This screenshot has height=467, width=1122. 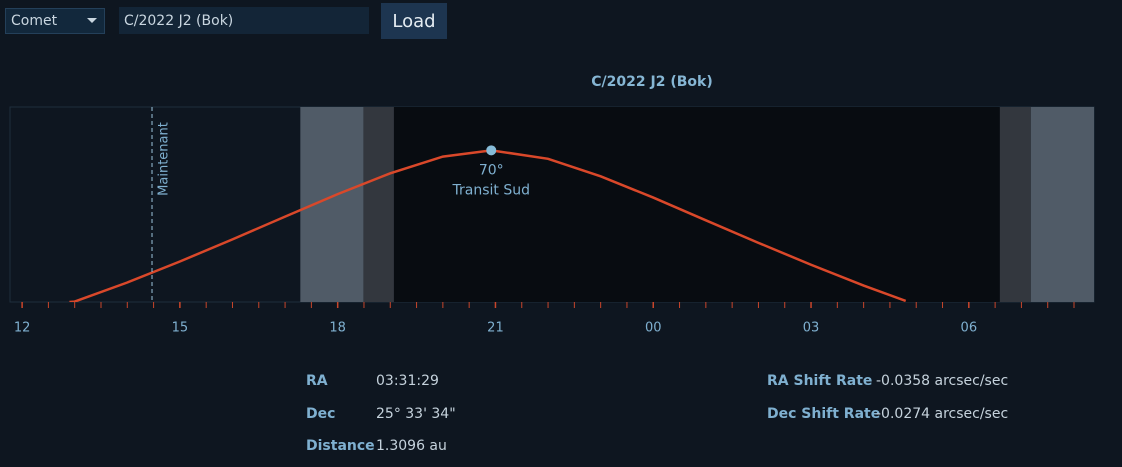 I want to click on info-value: 1.3096 au, so click(x=411, y=446).